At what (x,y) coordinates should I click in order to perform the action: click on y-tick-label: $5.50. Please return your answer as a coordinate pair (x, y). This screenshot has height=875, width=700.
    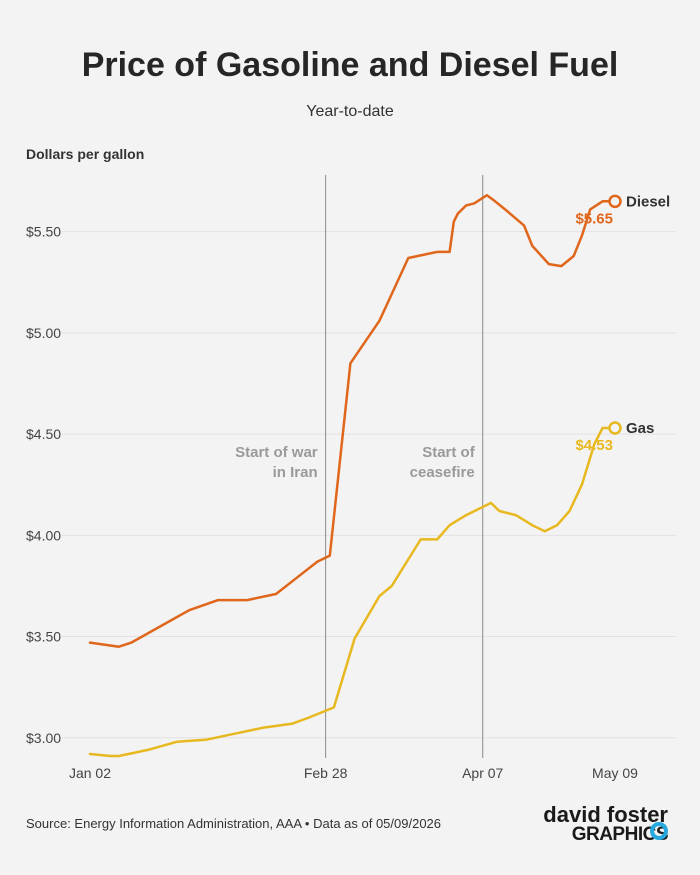
    Looking at the image, I should click on (43, 232).